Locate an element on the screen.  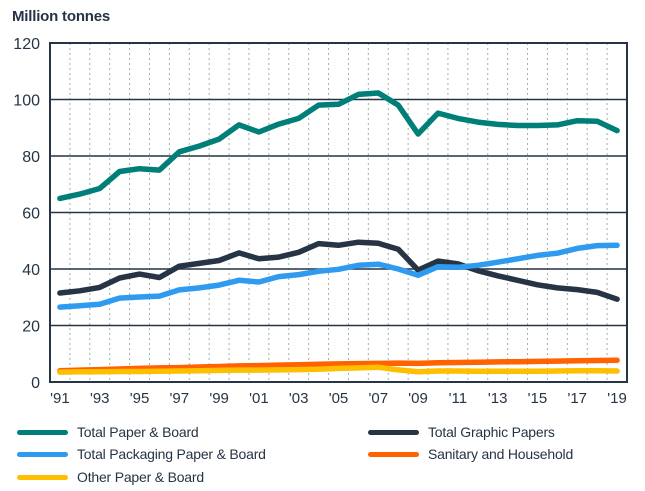
x-tick-label: '11 is located at coordinates (458, 398).